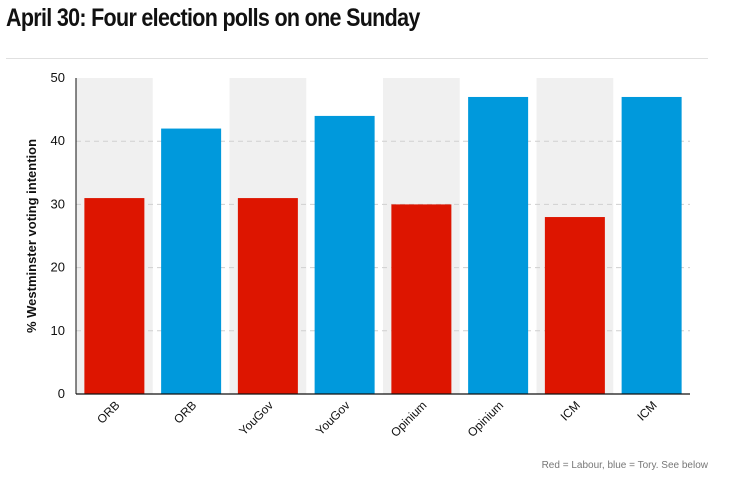 This screenshot has height=482, width=740. Describe the element at coordinates (58, 267) in the screenshot. I see `y-tick-label: 20` at that location.